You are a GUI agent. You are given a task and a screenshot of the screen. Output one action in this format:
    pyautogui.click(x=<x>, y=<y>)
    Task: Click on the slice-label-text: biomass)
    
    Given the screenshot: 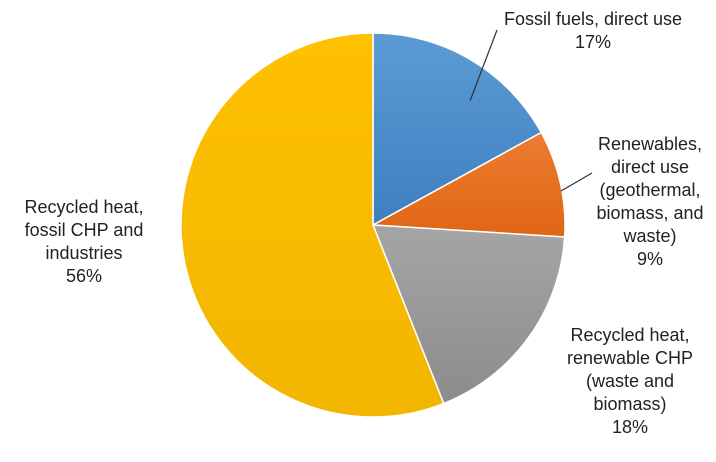 What is the action you would take?
    pyautogui.click(x=630, y=404)
    